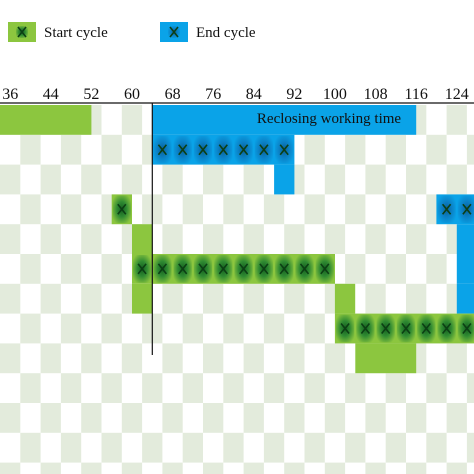 The height and width of the screenshot is (474, 474). Describe the element at coordinates (10, 94) in the screenshot. I see `x-tick-label: 36` at that location.